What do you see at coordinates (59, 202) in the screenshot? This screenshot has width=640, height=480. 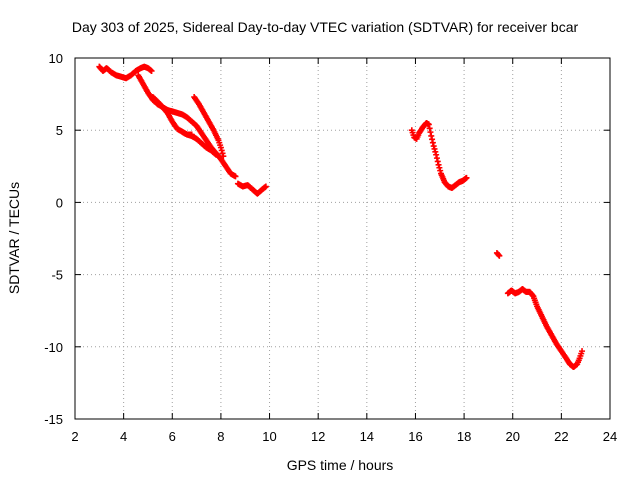 I see `y-tick-label: 0` at bounding box center [59, 202].